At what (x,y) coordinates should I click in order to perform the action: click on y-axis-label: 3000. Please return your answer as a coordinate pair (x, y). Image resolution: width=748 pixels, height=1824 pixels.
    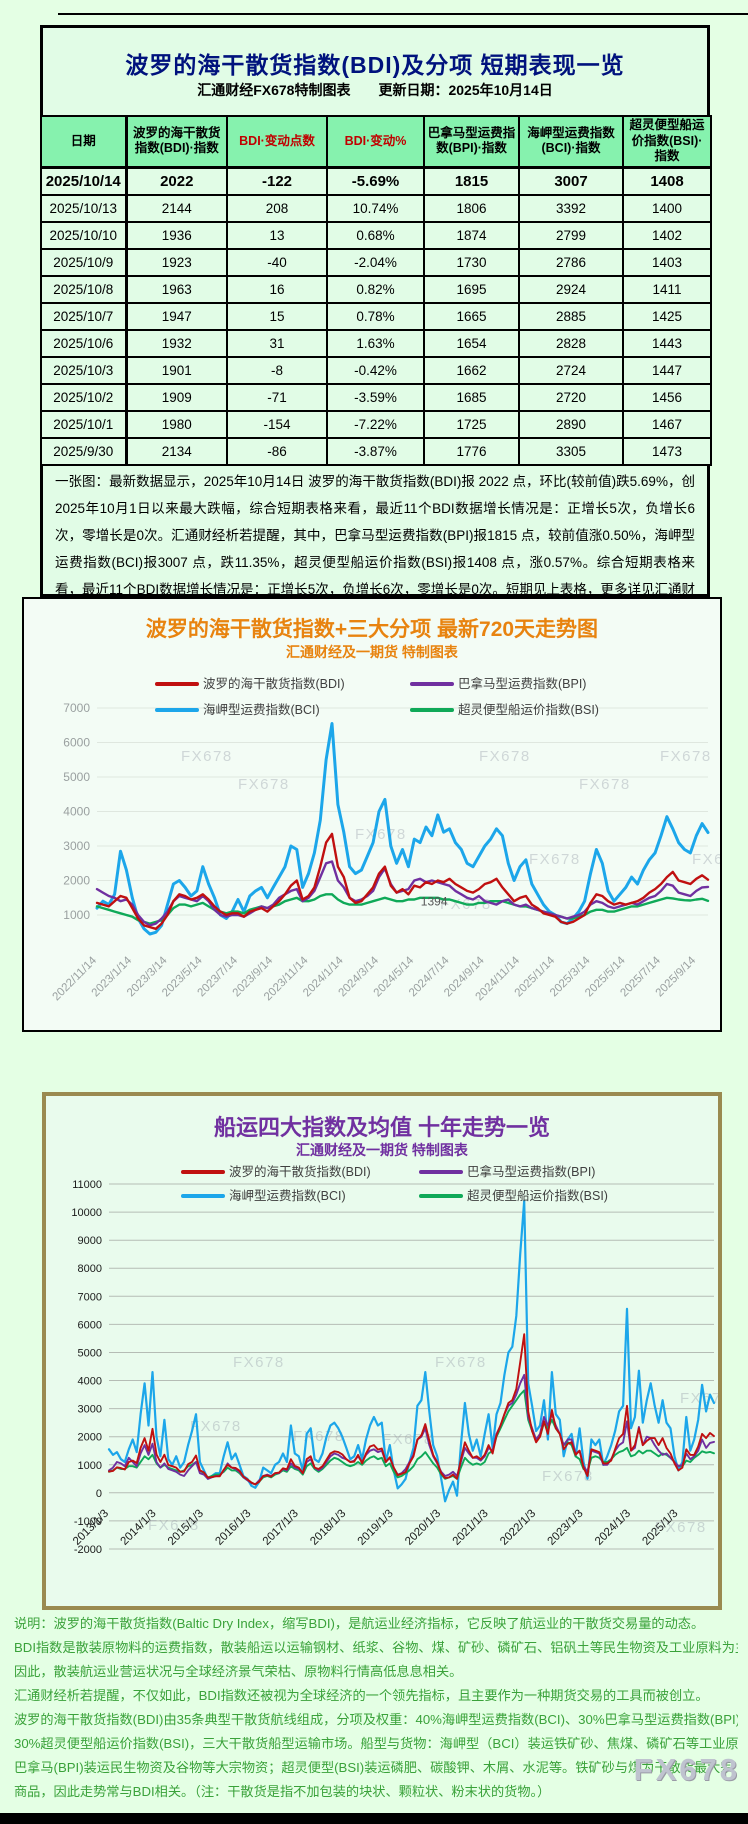
    Looking at the image, I should click on (90, 1410).